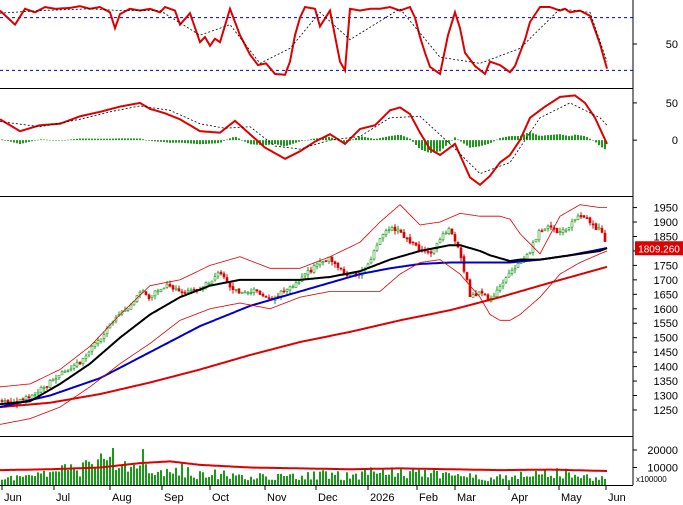  What do you see at coordinates (122, 498) in the screenshot?
I see `x-tick-label: Aug` at bounding box center [122, 498].